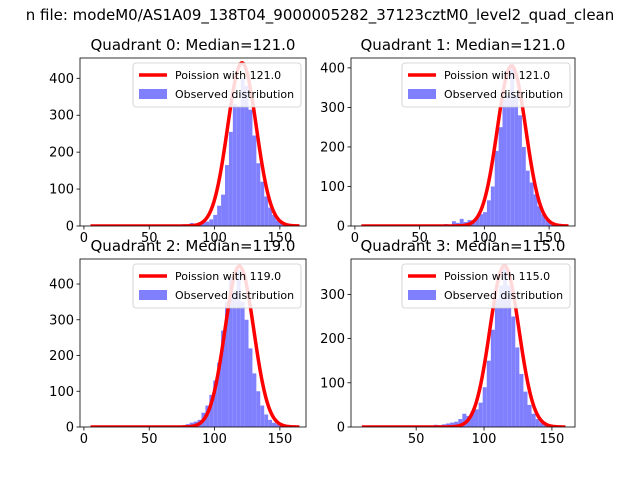 This screenshot has height=480, width=640. Describe the element at coordinates (463, 246) in the screenshot. I see `subplot-title: Quadrant 3: Median=115.0` at that location.